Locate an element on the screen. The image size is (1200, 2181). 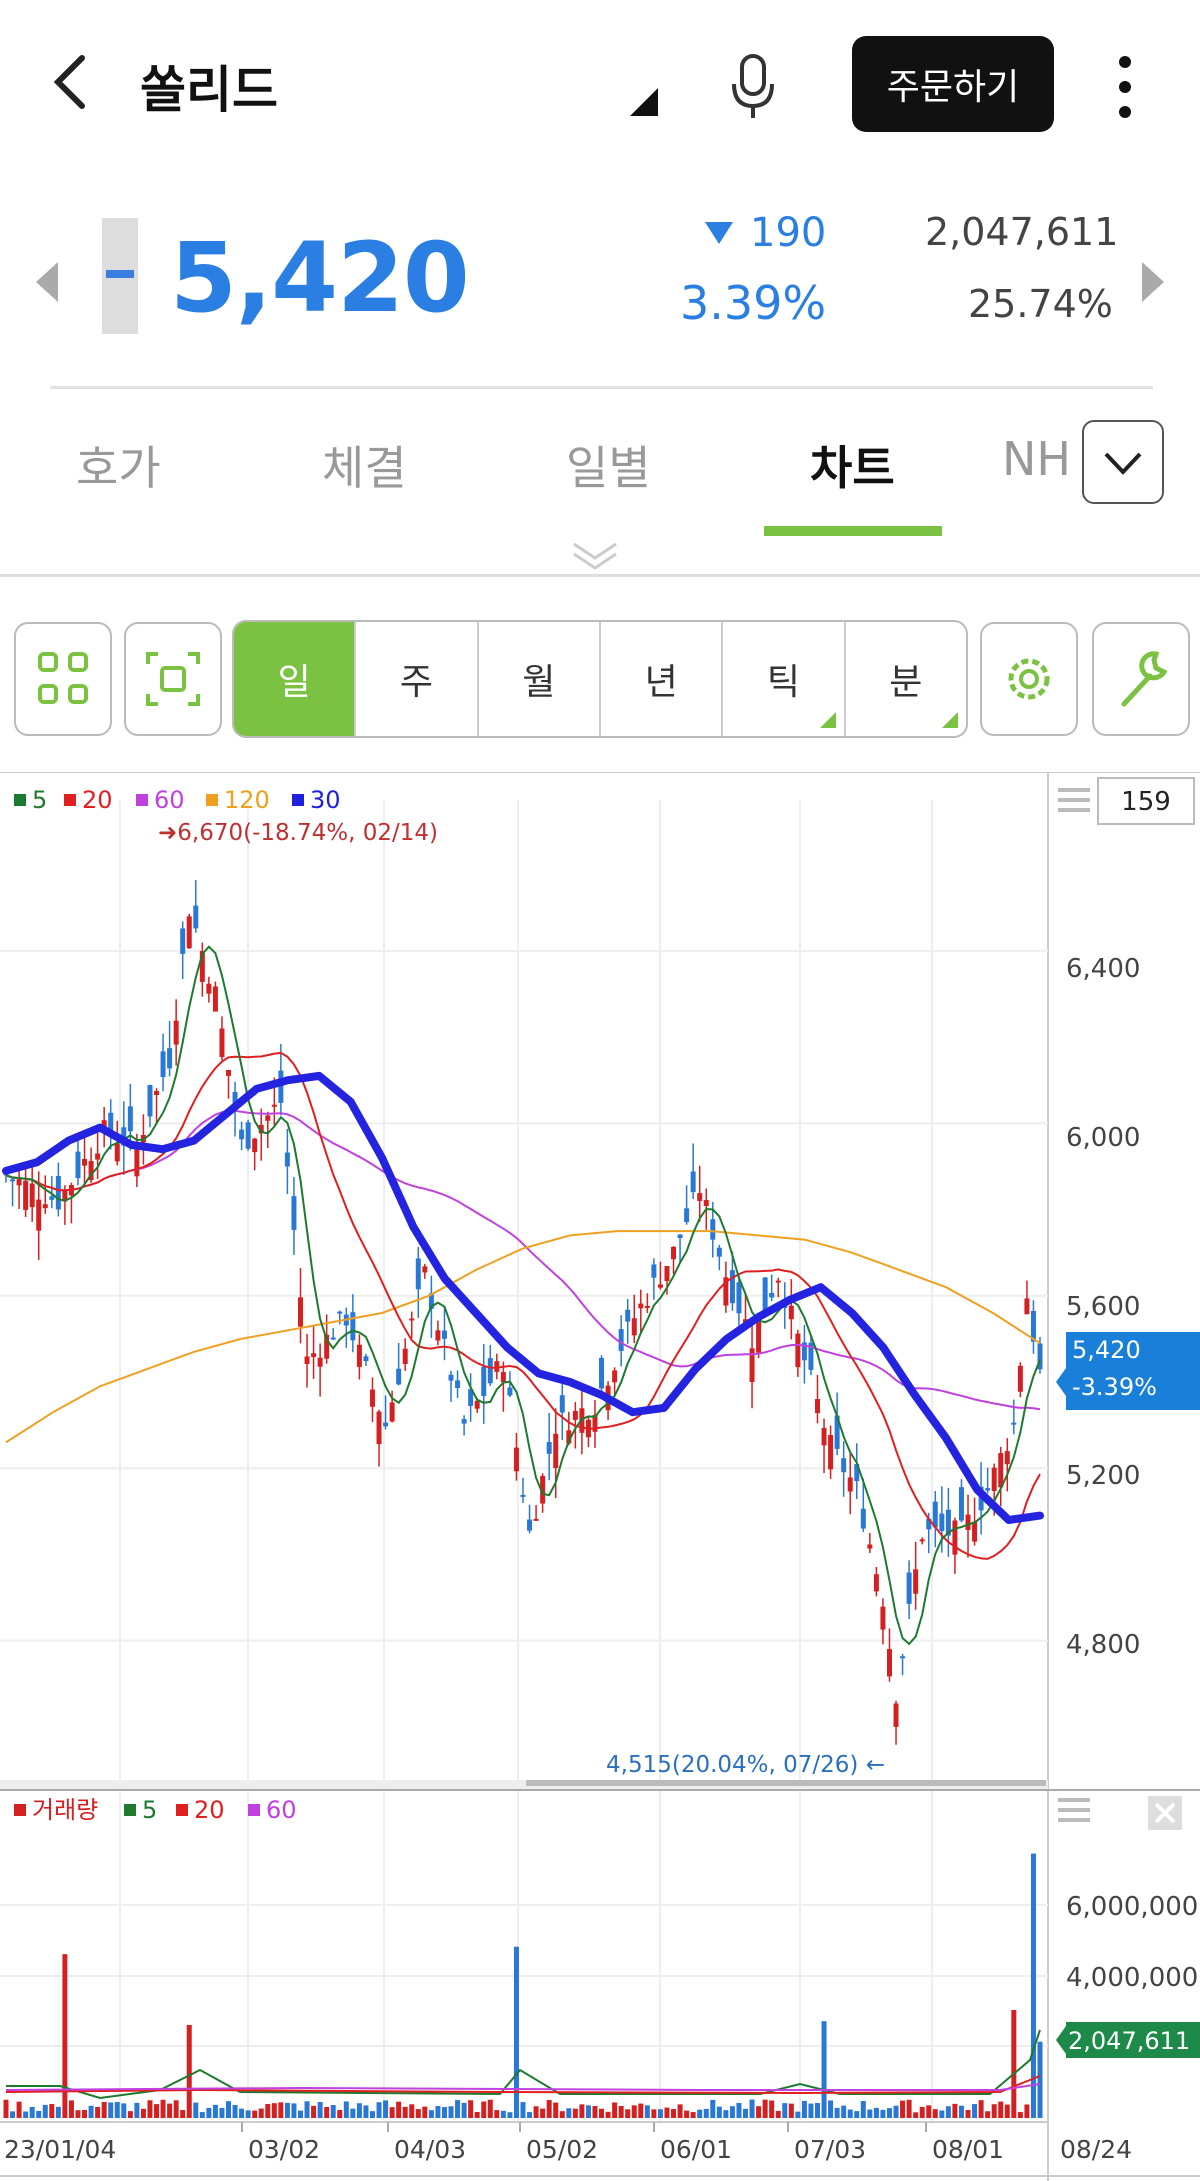
tools-button is located at coordinates (1141, 679).